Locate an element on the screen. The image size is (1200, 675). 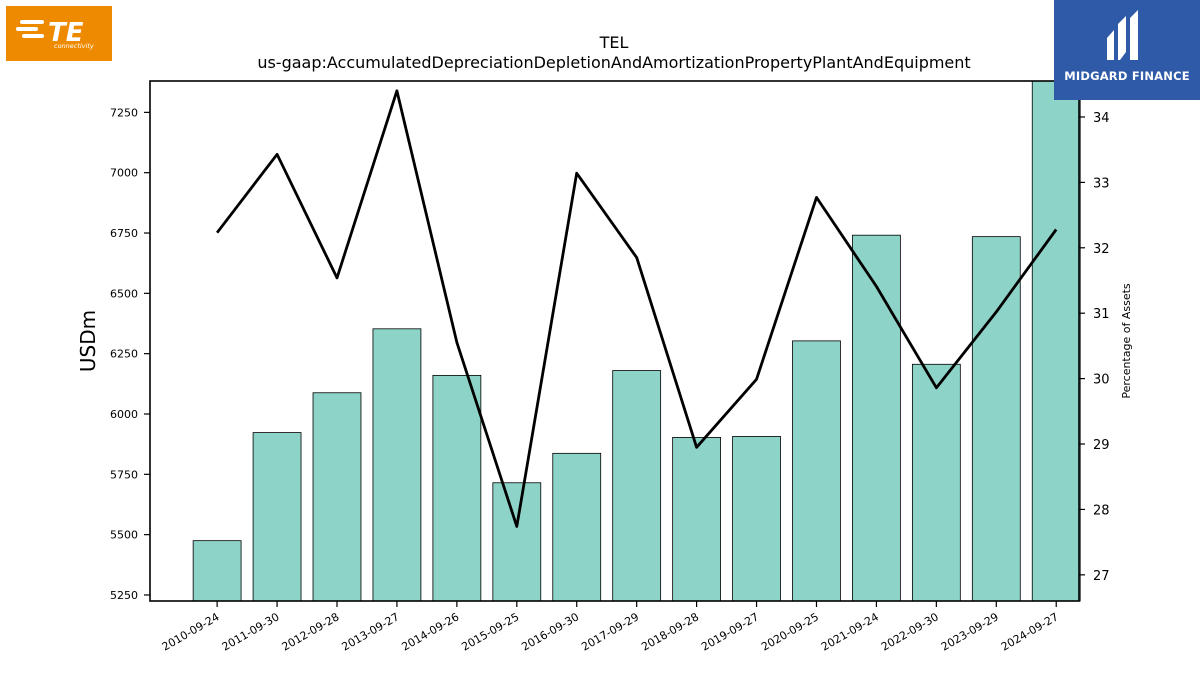
te-logo-sub: connectivity is located at coordinates (74, 46).